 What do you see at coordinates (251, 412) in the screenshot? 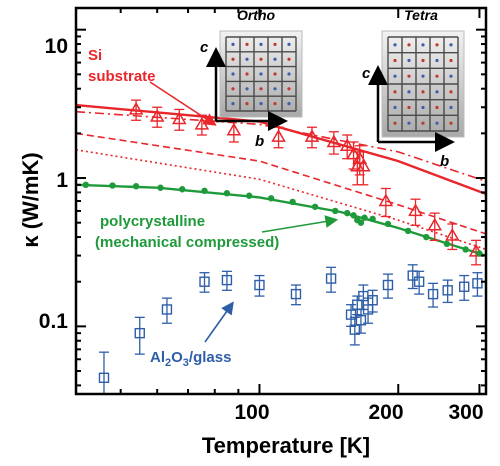
I see `x-tick-label-100: 100` at bounding box center [251, 412].